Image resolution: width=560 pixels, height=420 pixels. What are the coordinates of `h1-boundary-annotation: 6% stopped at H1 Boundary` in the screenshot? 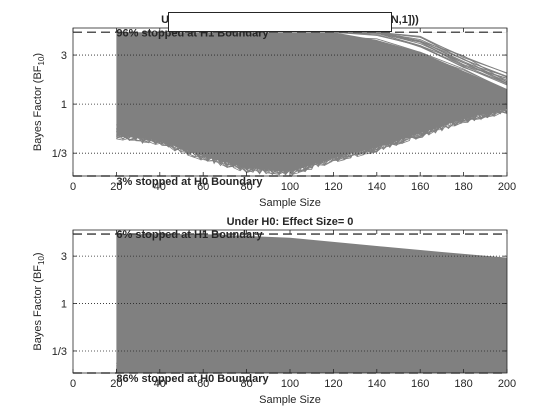 It's located at (189, 235).